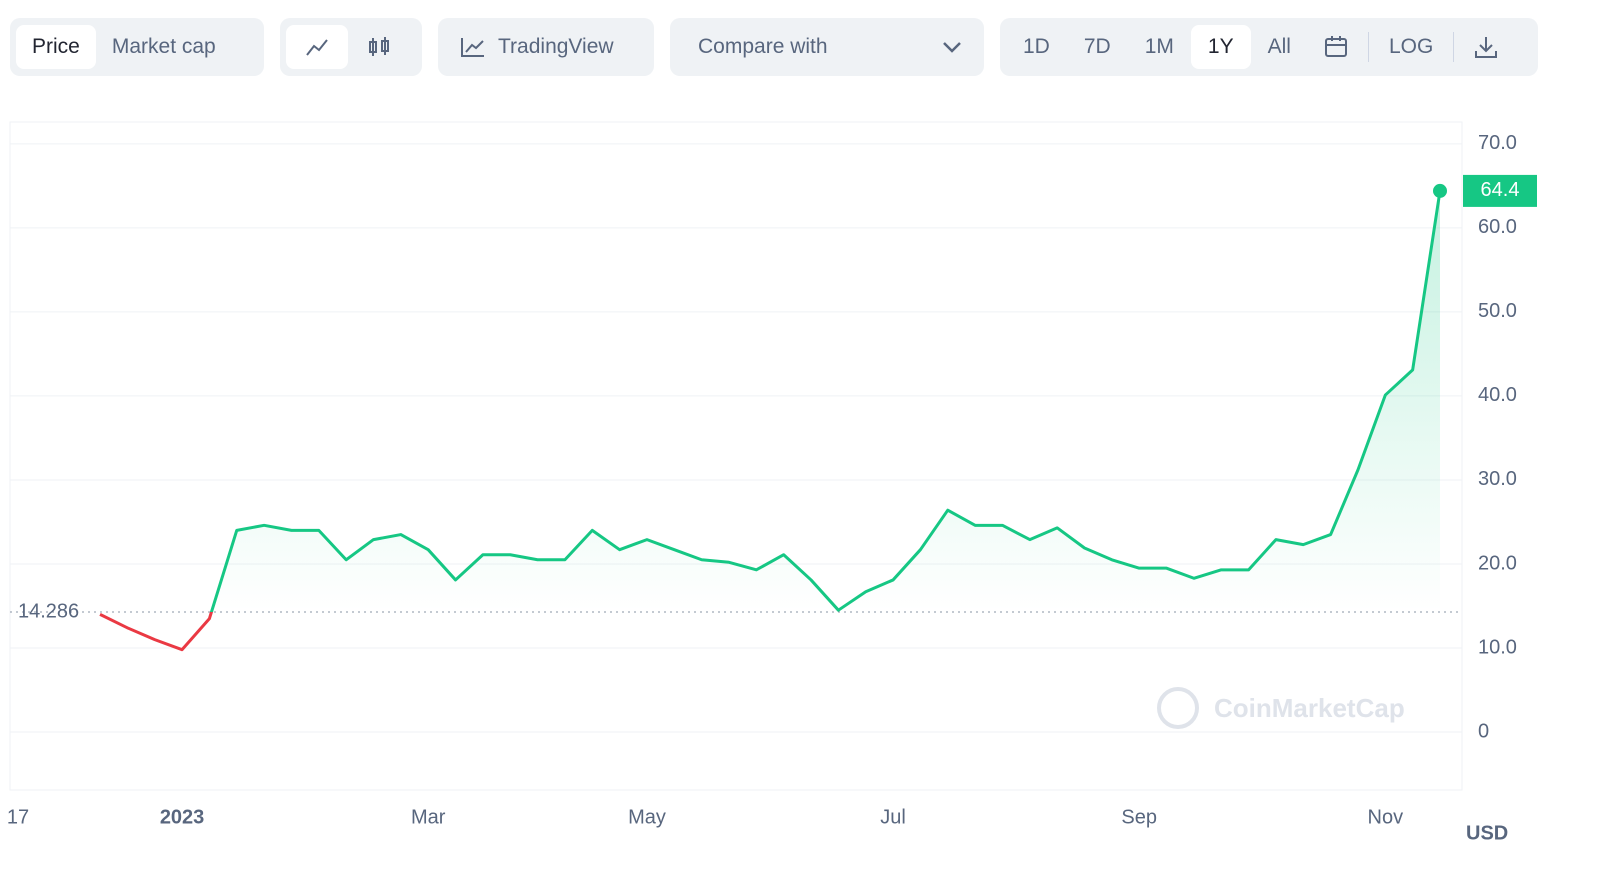 The height and width of the screenshot is (886, 1600). I want to click on market-cap-button: Market cap, so click(163, 46).